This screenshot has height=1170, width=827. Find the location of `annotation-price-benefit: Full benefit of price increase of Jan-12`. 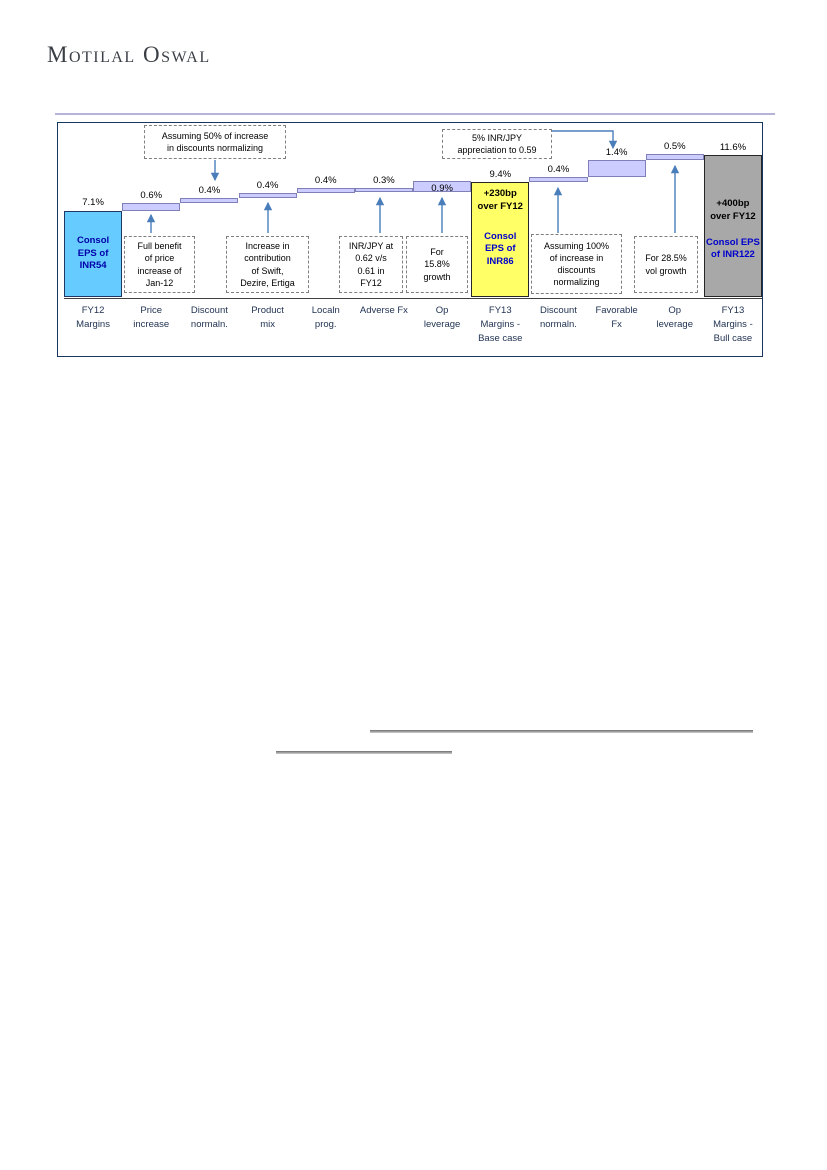

annotation-price-benefit: Full benefit of price increase of Jan-12 is located at coordinates (159, 264).